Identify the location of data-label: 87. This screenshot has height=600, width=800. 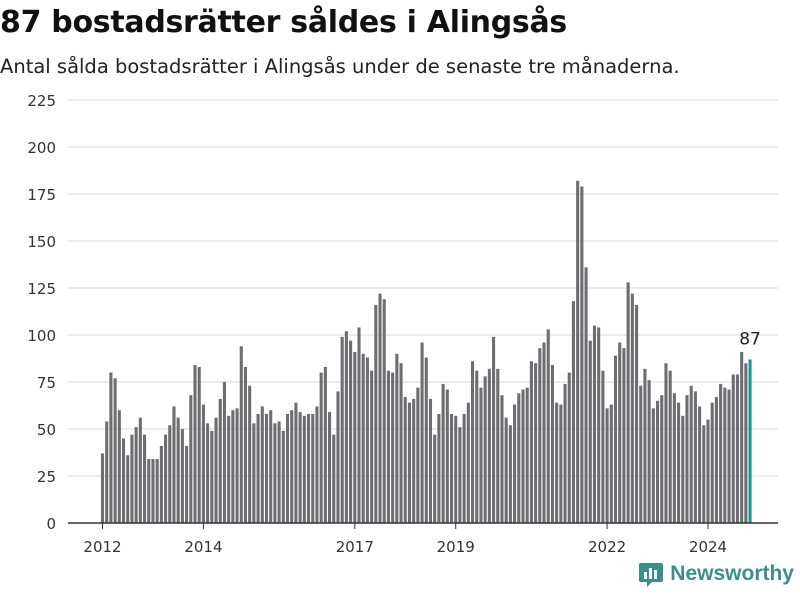
(750, 339).